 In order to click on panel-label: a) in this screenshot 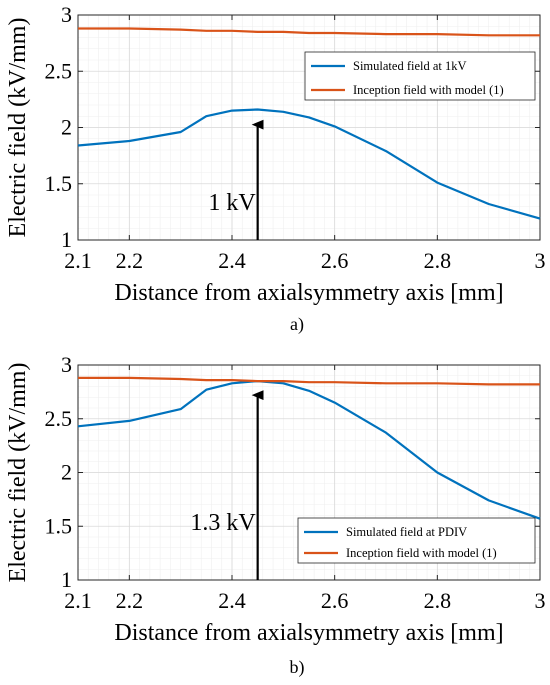, I will do `click(297, 324)`.